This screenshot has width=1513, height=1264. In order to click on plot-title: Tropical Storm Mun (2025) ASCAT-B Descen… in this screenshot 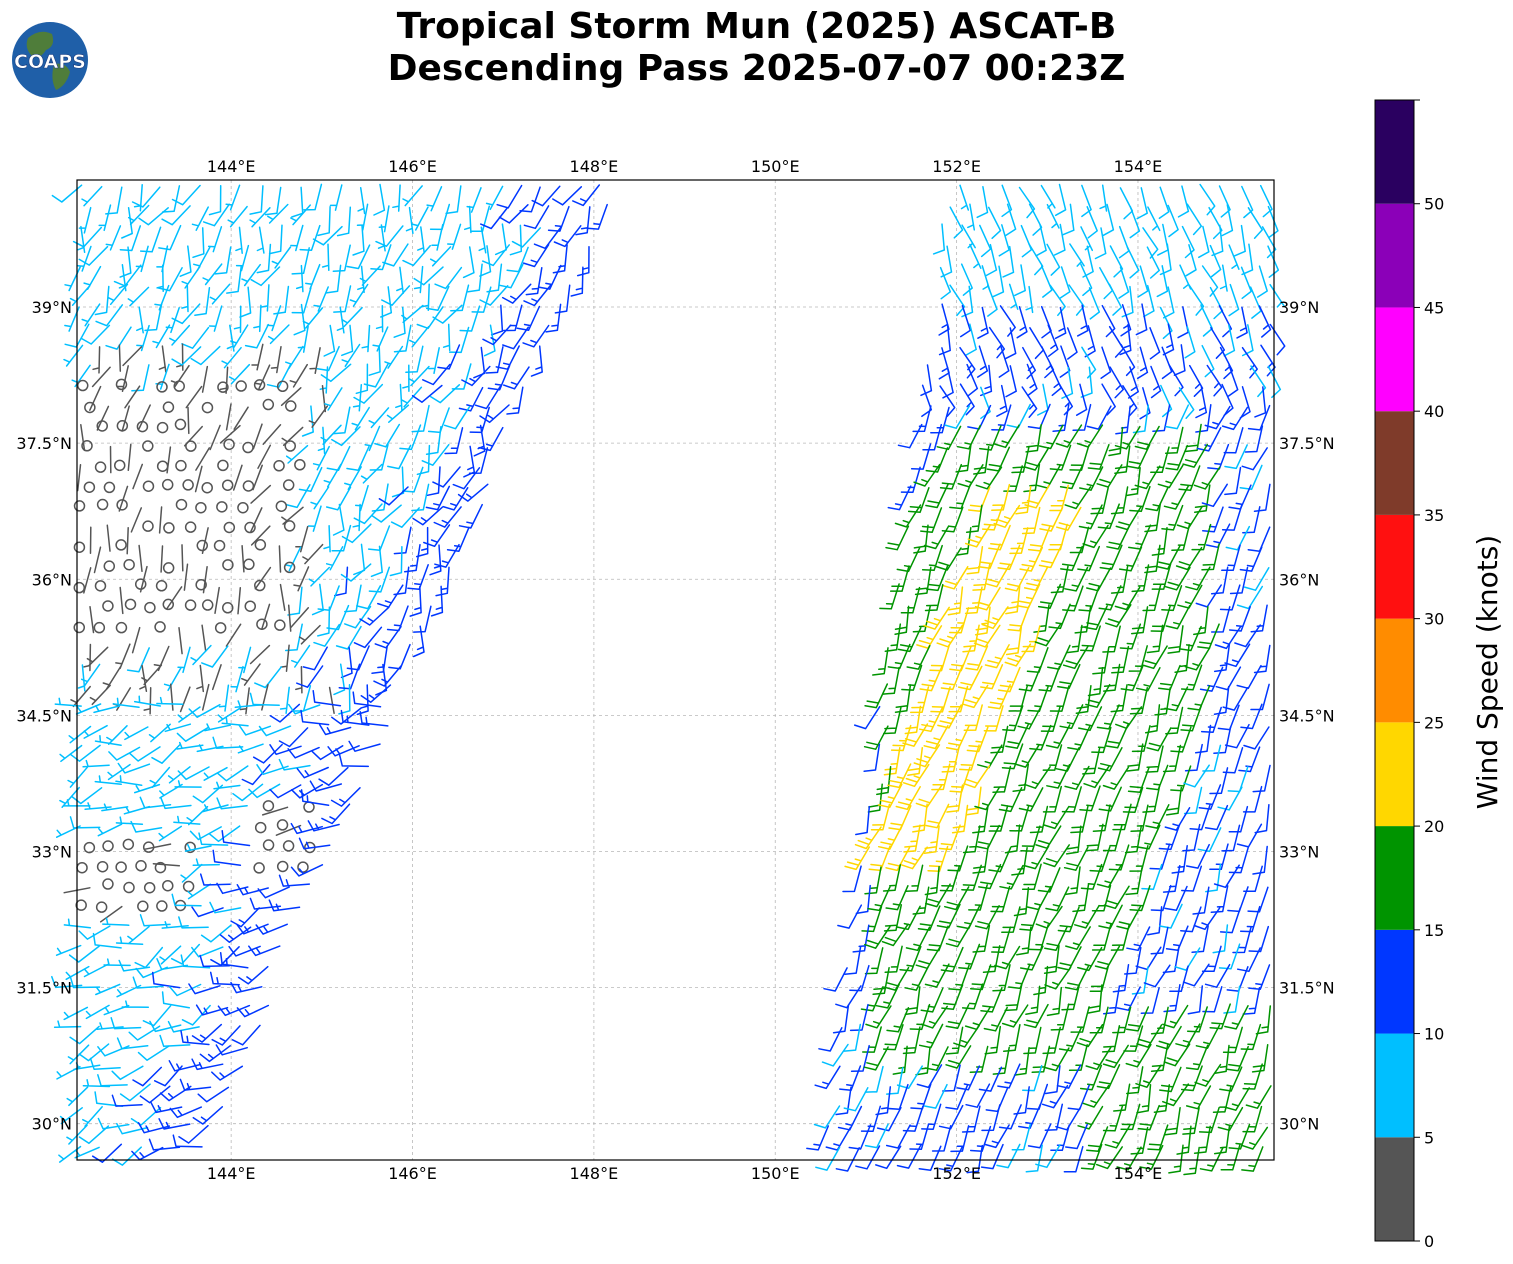, I will do `click(756, 48)`.